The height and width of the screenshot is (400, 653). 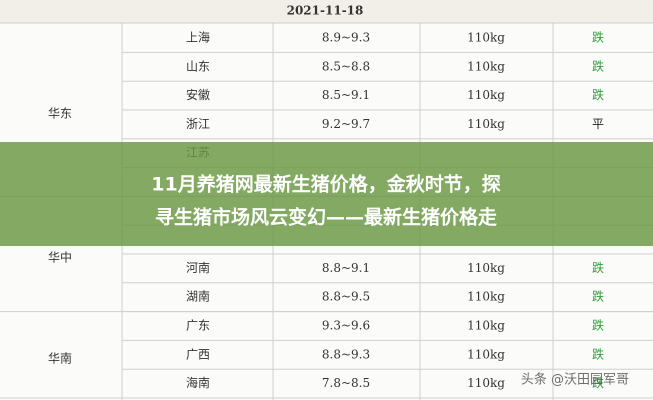 What do you see at coordinates (198, 124) in the screenshot?
I see `province-cell: 浙江` at bounding box center [198, 124].